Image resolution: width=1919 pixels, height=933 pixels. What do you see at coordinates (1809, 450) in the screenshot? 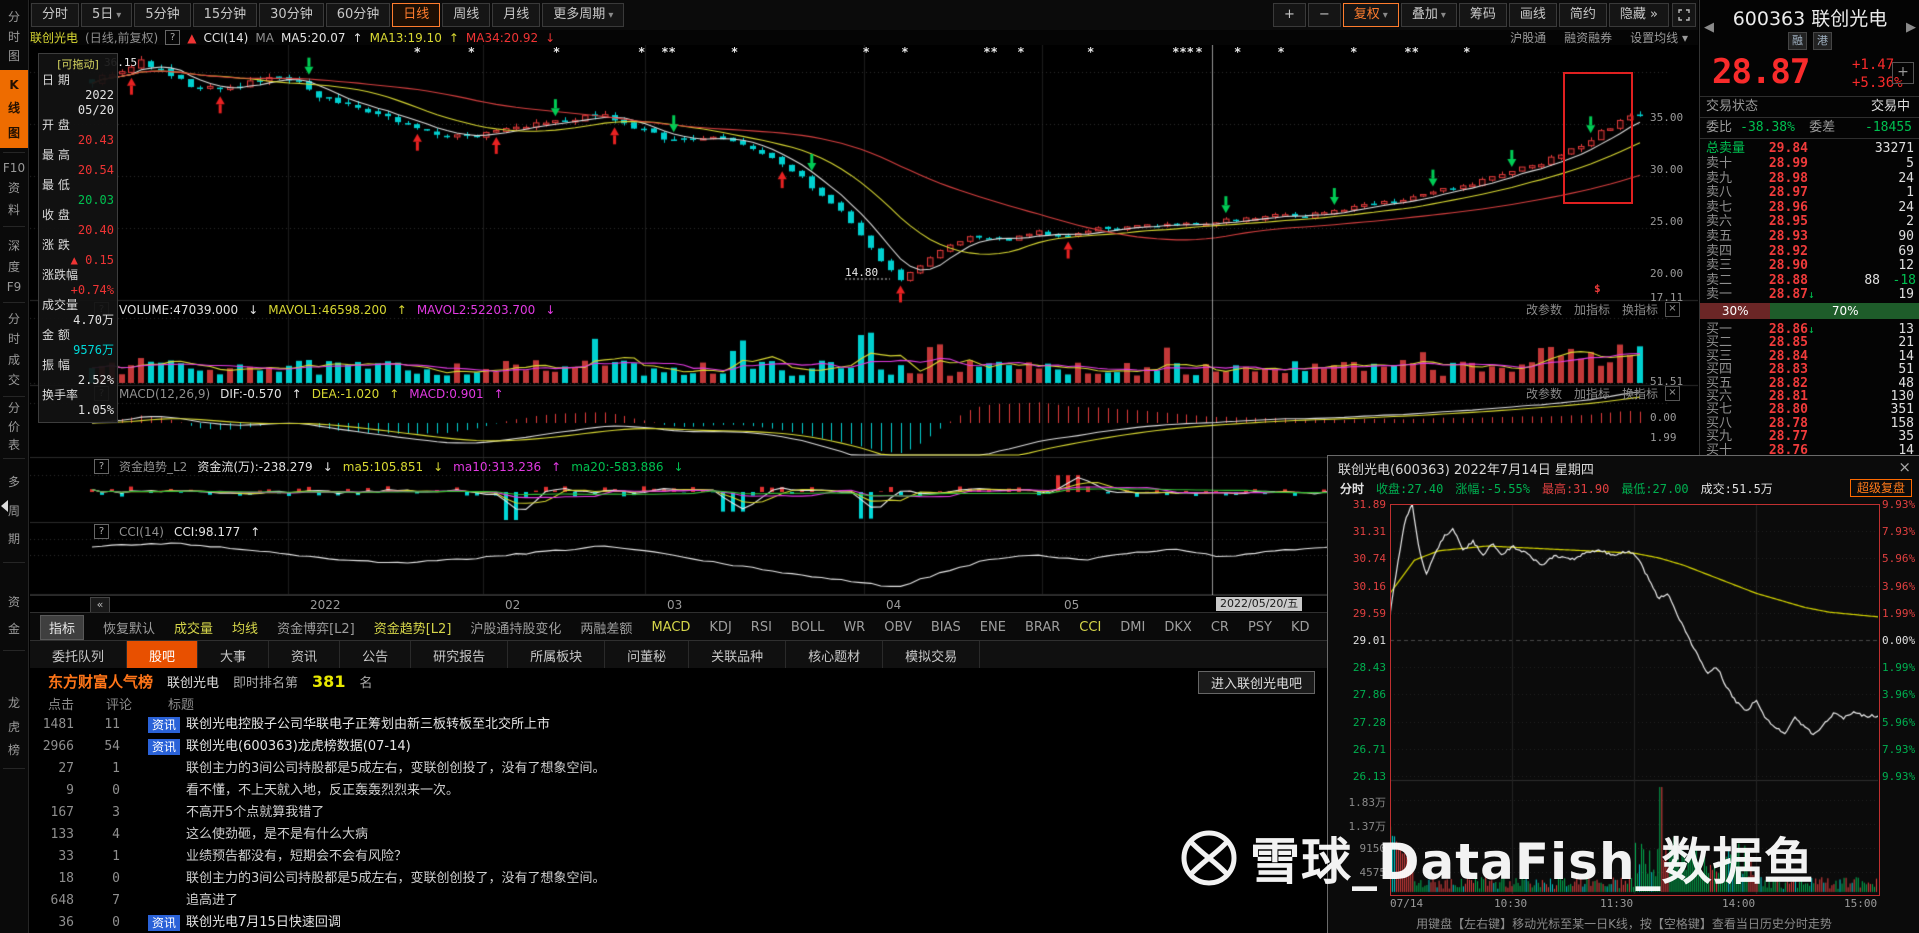
I see `orderbook-row: 买十 28.76 14` at bounding box center [1809, 450].